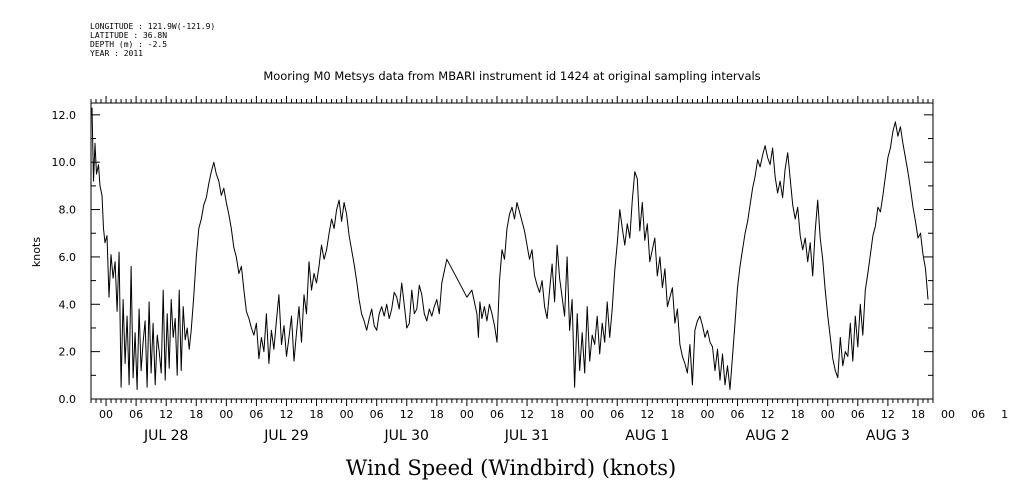 The width and height of the screenshot is (1009, 504). What do you see at coordinates (68, 352) in the screenshot?
I see `y-tick-label: 2.0` at bounding box center [68, 352].